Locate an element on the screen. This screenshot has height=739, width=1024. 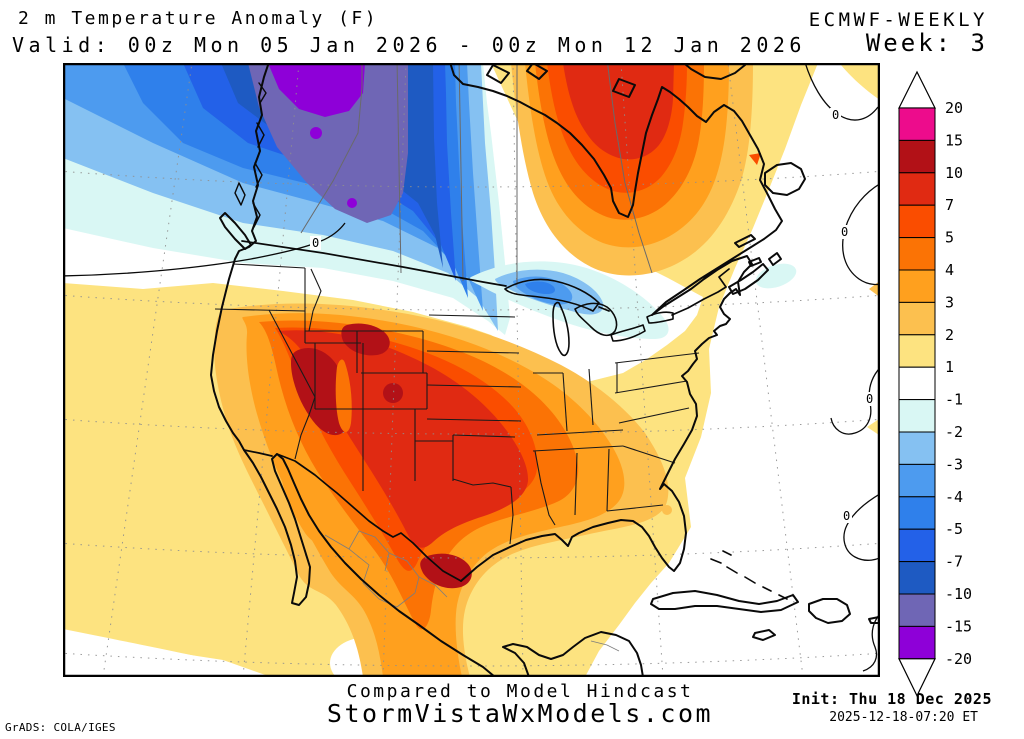
ne-warm-spot is located at coordinates (755, 159).